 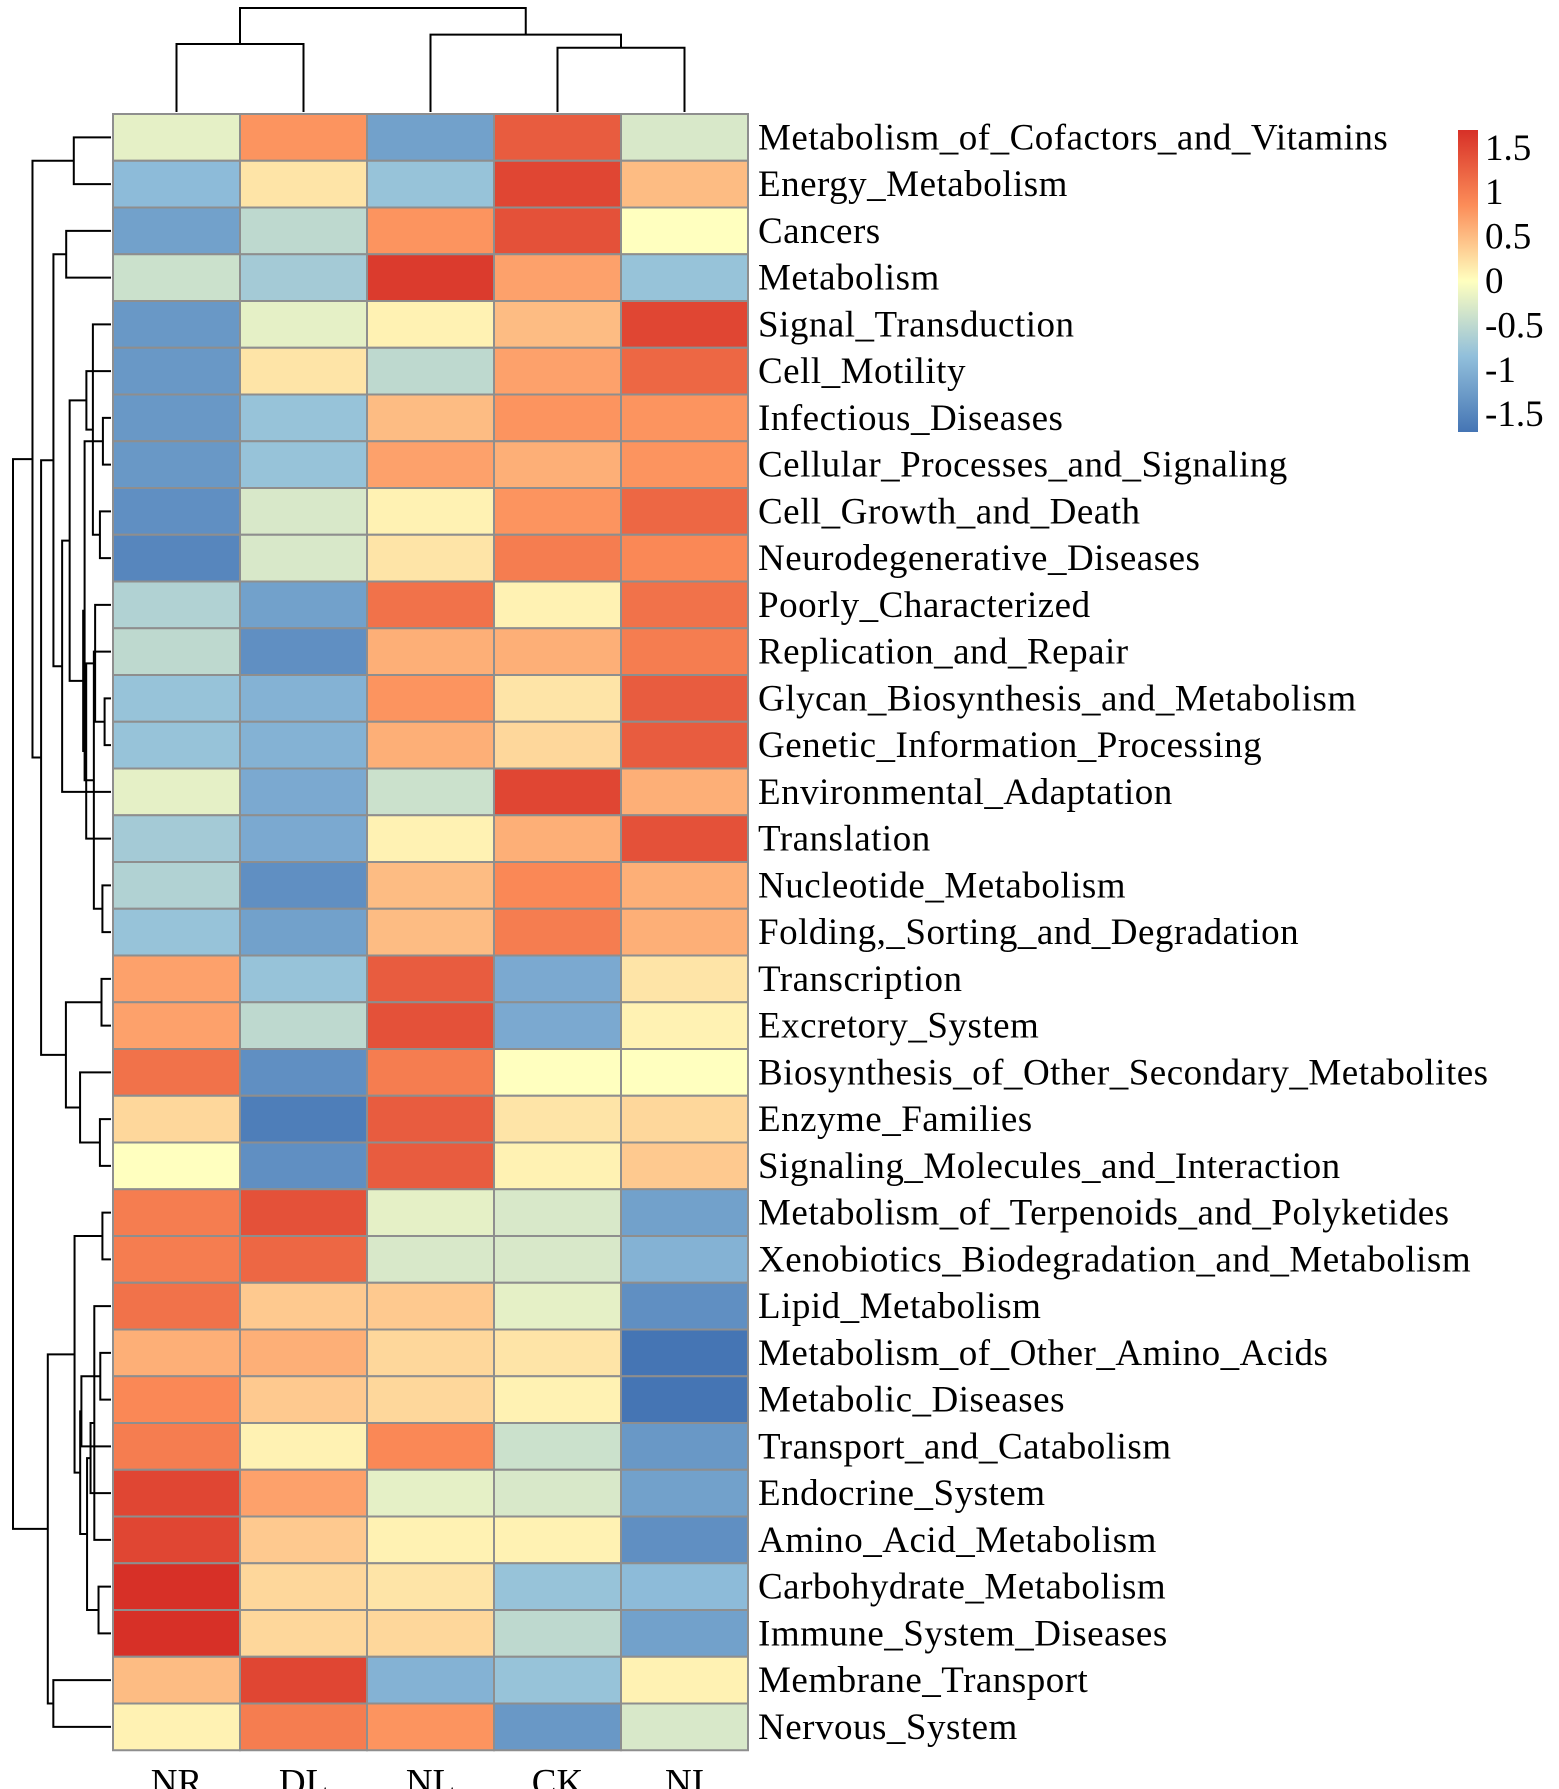 What do you see at coordinates (303, 1775) in the screenshot?
I see `column-label: DL` at bounding box center [303, 1775].